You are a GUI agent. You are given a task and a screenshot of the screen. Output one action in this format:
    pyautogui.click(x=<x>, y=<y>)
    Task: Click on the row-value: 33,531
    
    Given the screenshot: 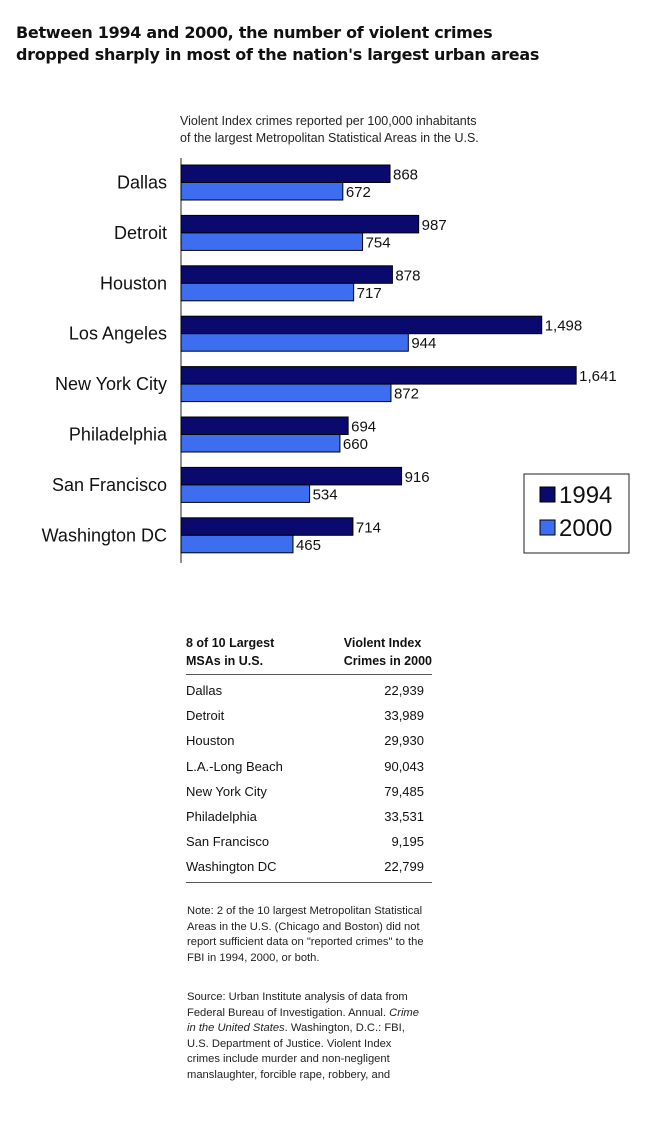 What is the action you would take?
    pyautogui.click(x=404, y=816)
    